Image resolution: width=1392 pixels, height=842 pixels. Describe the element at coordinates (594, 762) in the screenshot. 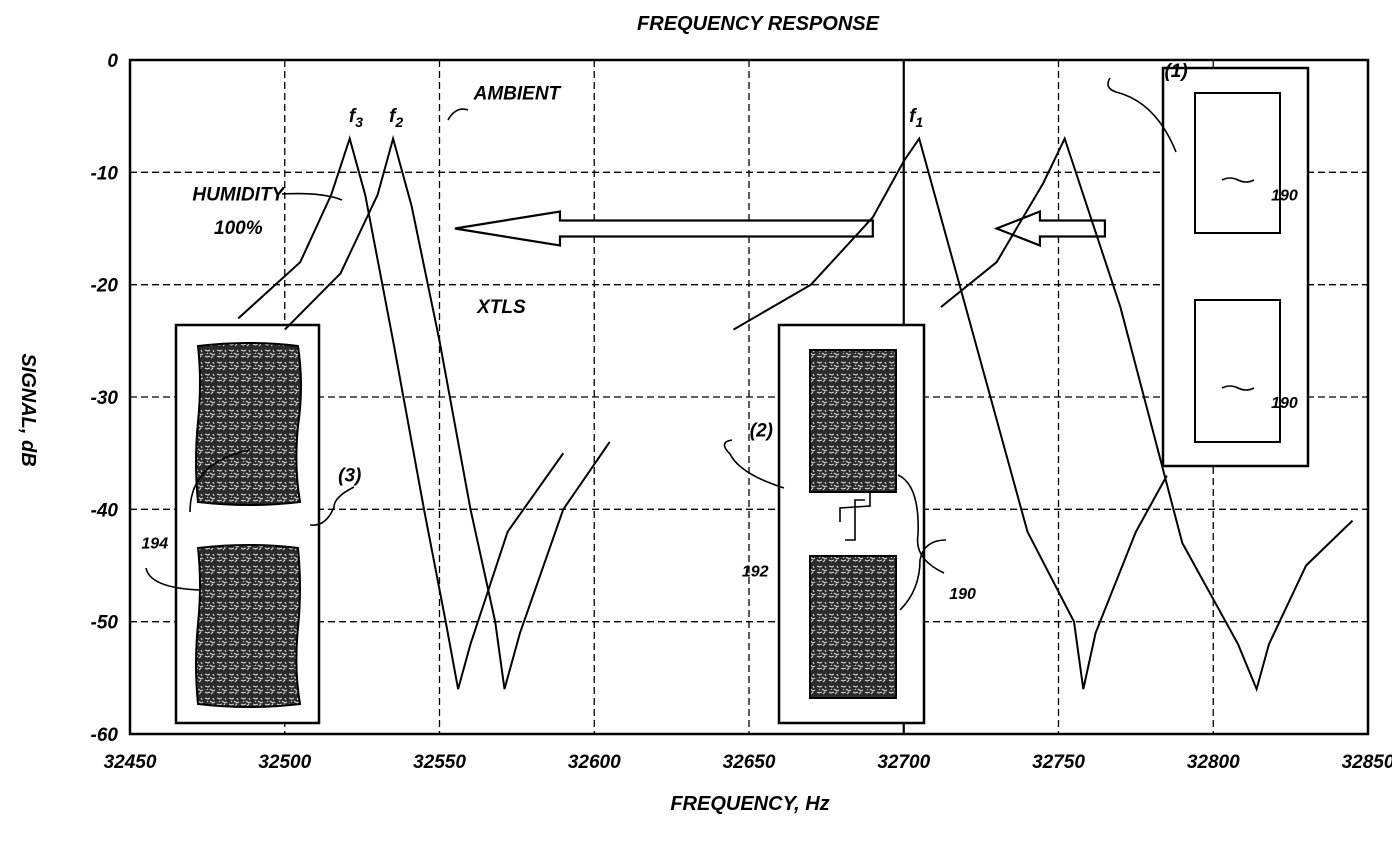

I see `x-tick-label: 32600` at that location.